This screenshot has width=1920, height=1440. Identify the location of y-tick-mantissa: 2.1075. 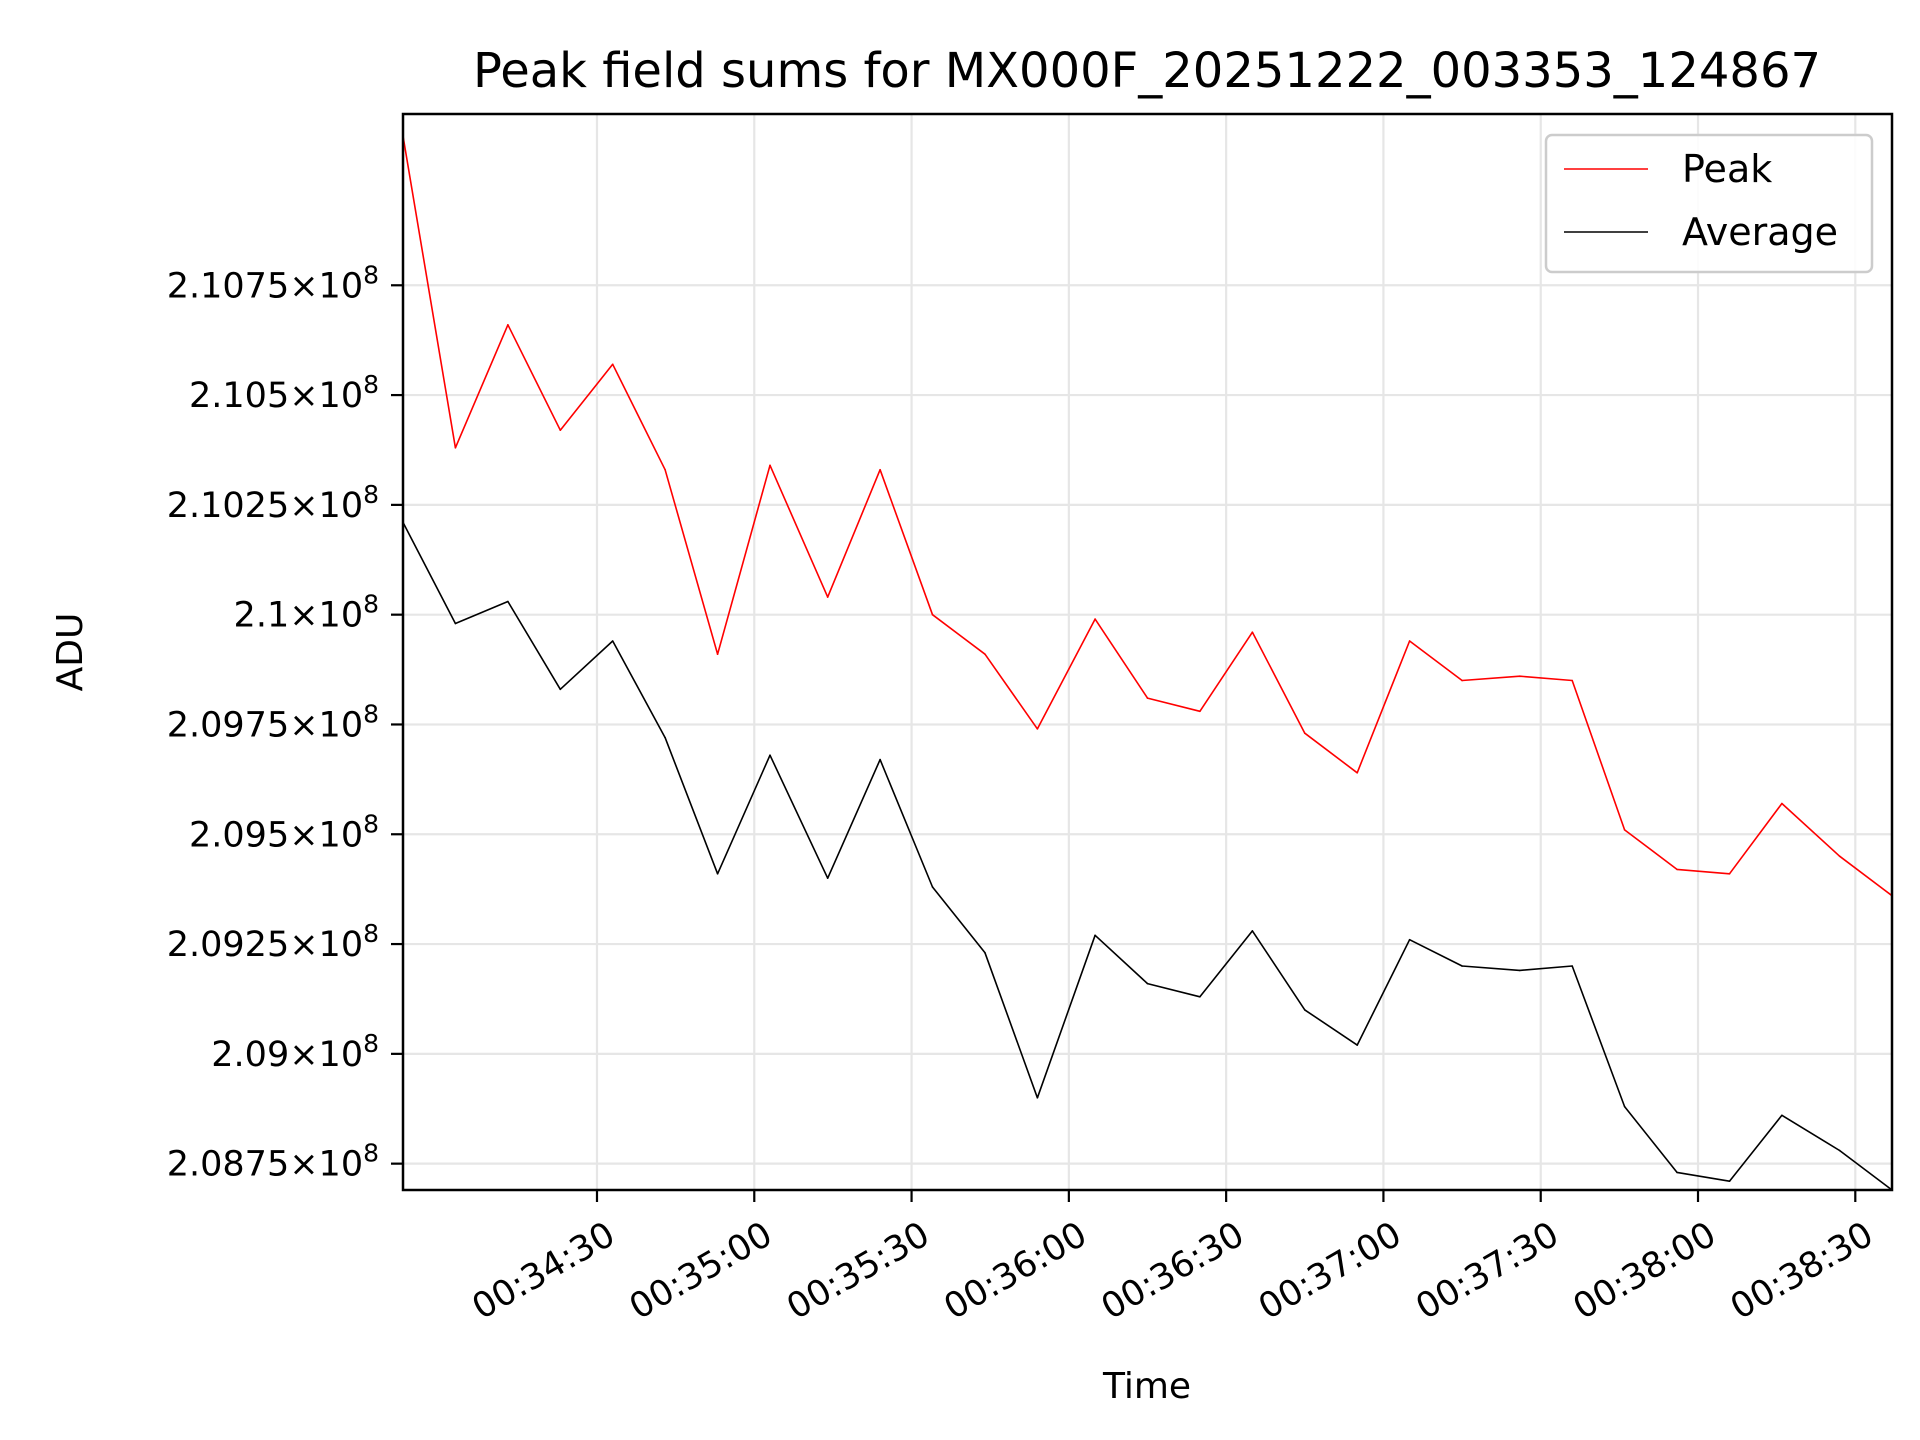
(228, 286).